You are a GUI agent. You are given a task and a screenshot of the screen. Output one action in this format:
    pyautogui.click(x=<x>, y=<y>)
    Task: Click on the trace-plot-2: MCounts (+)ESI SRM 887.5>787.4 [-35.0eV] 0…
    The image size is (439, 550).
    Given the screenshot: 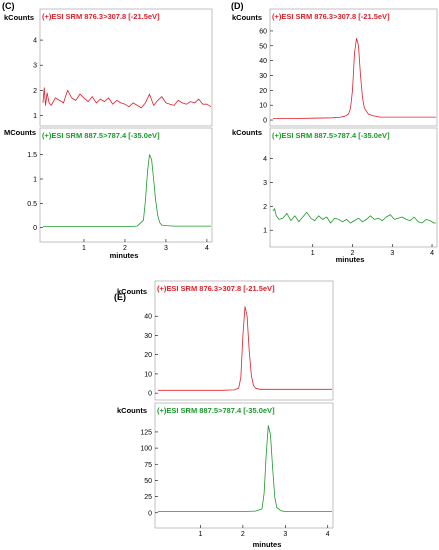 What is the action you would take?
    pyautogui.click(x=108, y=189)
    